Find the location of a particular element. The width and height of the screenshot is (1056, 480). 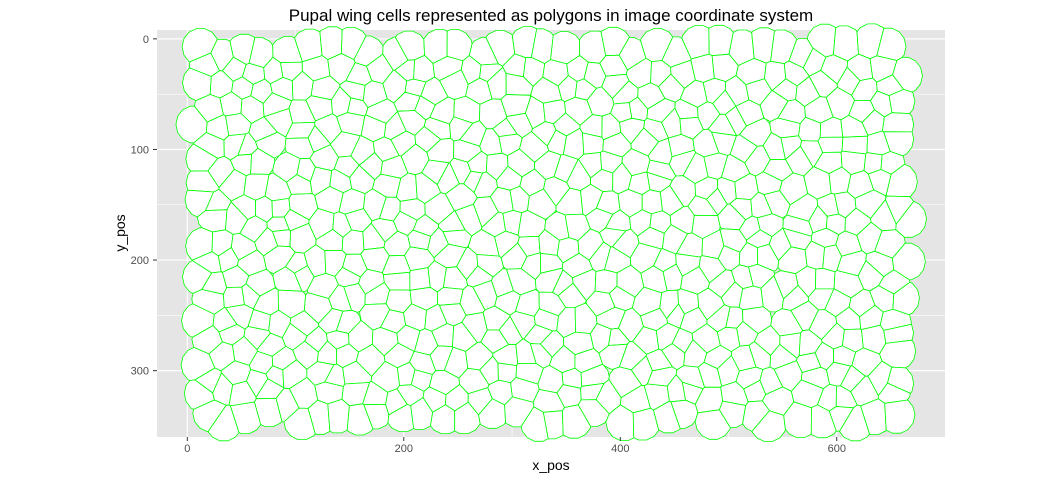

x-tick-label: 400 is located at coordinates (620, 449).